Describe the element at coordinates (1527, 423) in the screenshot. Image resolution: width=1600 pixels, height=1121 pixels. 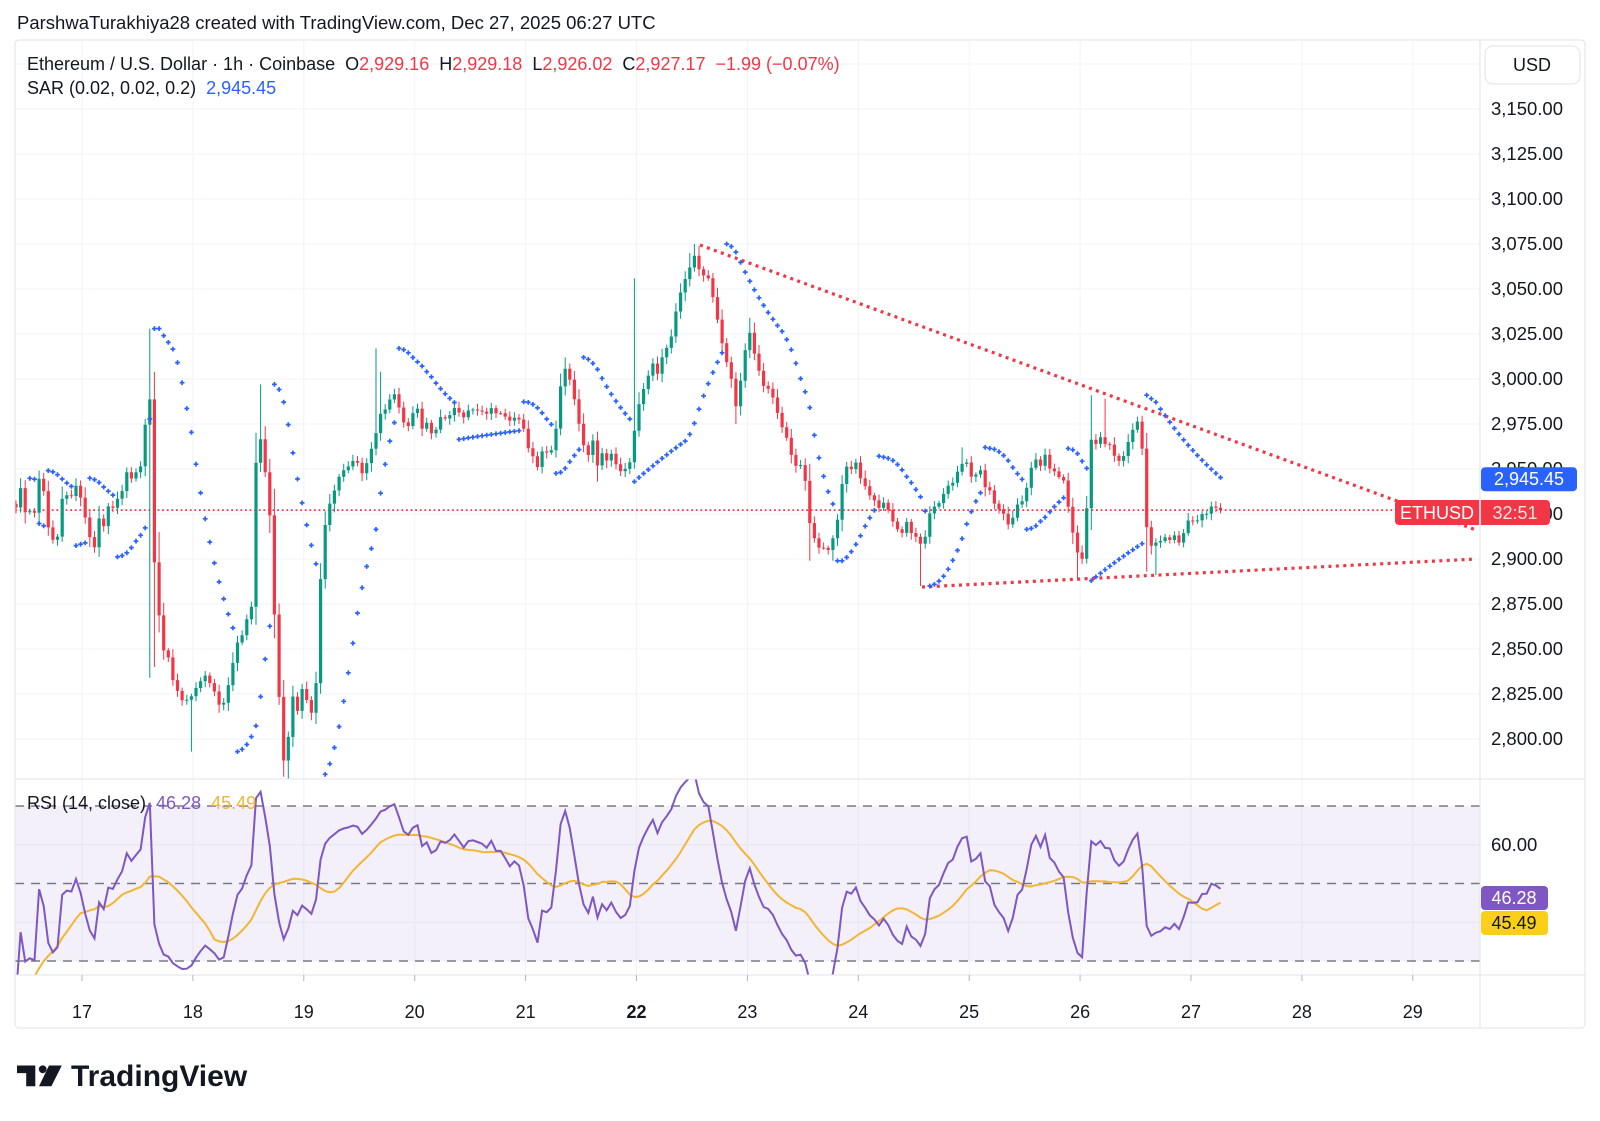
I see `svg-text: 2,975.00` at that location.